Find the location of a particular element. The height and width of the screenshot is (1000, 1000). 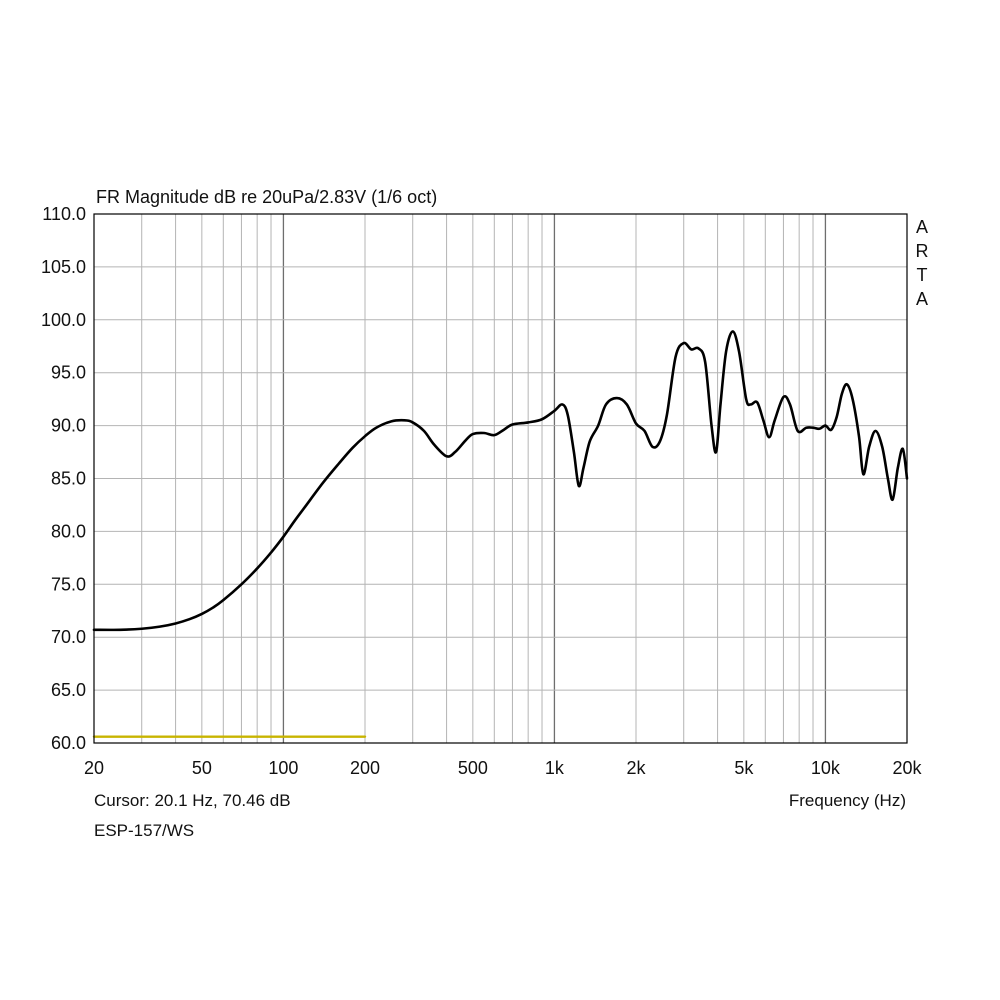

arta-letter-3: T is located at coordinates (922, 275).